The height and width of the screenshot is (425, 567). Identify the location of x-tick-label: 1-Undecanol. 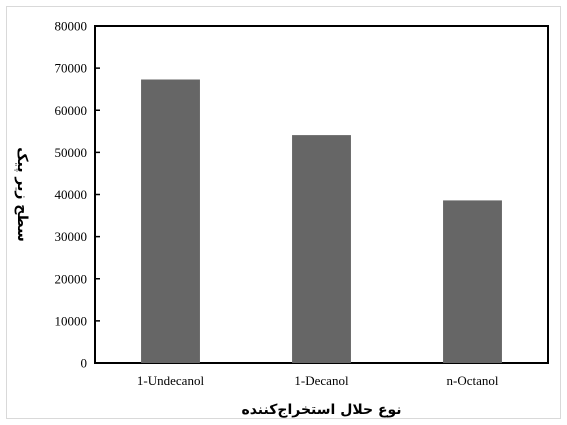
(171, 380).